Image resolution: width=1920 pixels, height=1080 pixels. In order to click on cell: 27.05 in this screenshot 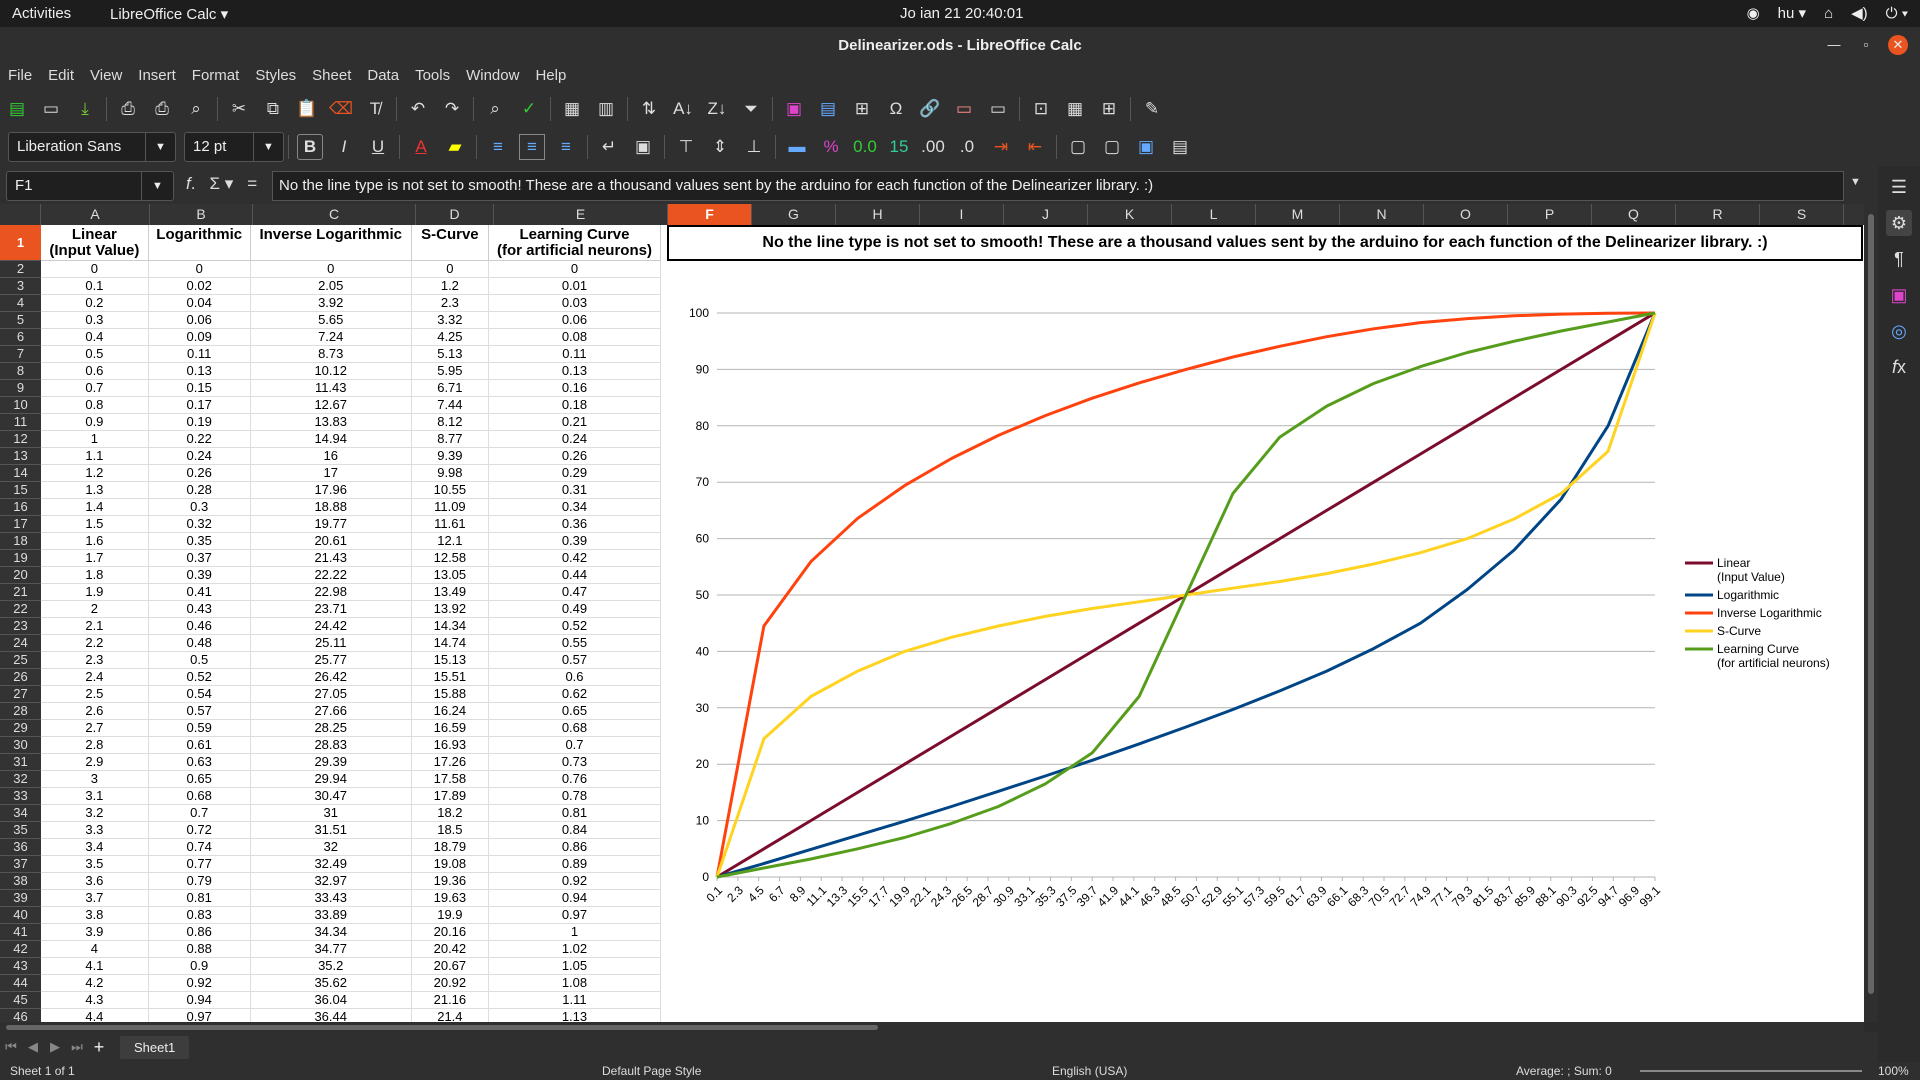, I will do `click(331, 694)`.